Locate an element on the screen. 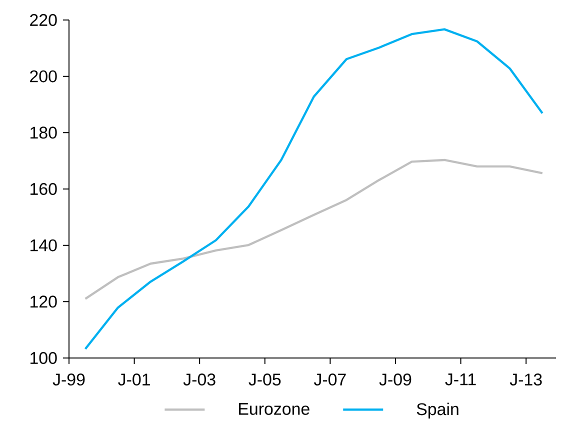 This screenshot has width=567, height=440. legend-label: Spain is located at coordinates (437, 410).